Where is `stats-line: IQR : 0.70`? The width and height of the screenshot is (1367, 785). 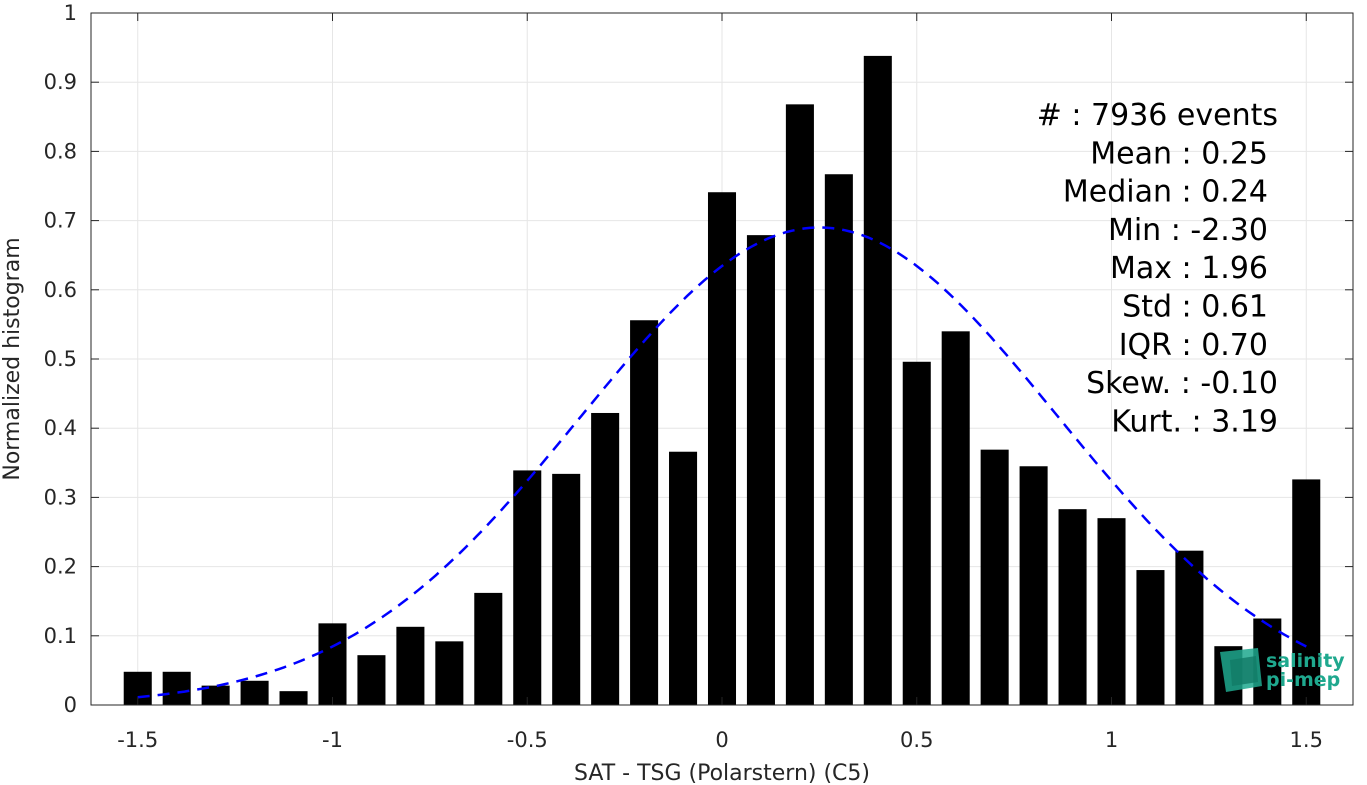 stats-line: IQR : 0.70 is located at coordinates (1193, 345).